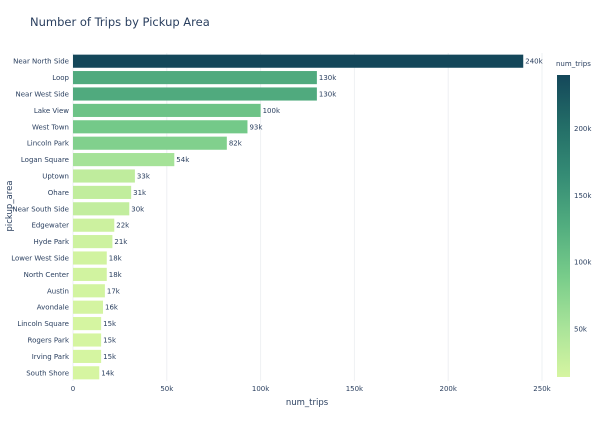 The width and height of the screenshot is (600, 425). What do you see at coordinates (51, 357) in the screenshot?
I see `y-tick-label: Irving Park` at bounding box center [51, 357].